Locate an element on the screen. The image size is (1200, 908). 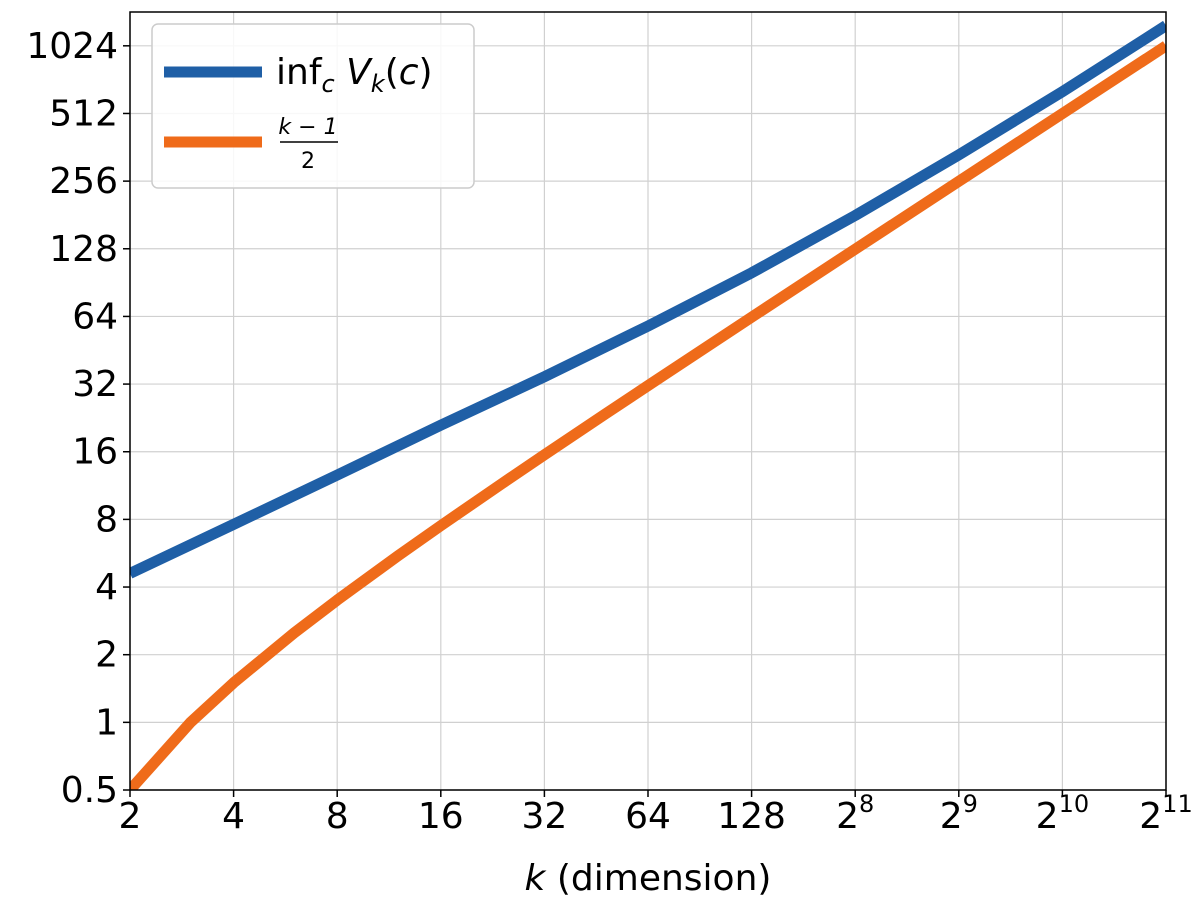
y-tick-label: 1 is located at coordinates (106, 722).